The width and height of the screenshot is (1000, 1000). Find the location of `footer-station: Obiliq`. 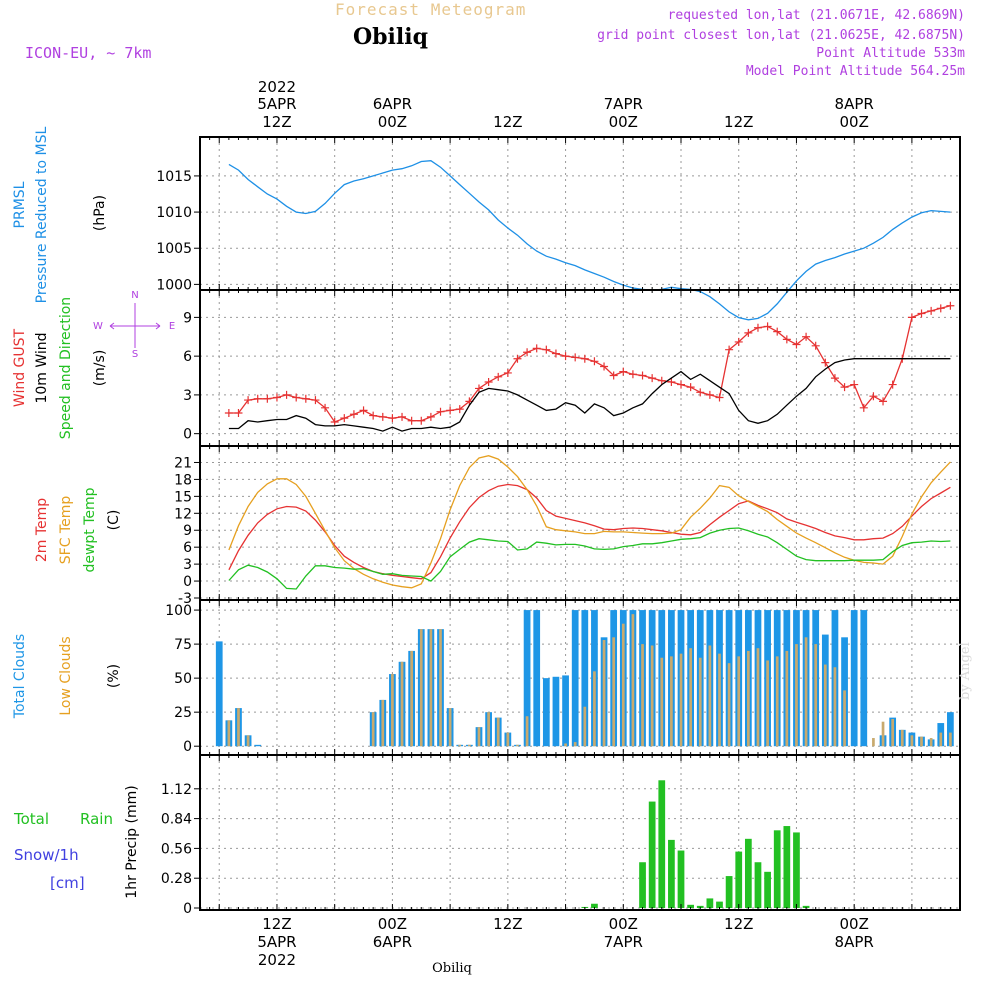

footer-station: Obiliq is located at coordinates (452, 968).